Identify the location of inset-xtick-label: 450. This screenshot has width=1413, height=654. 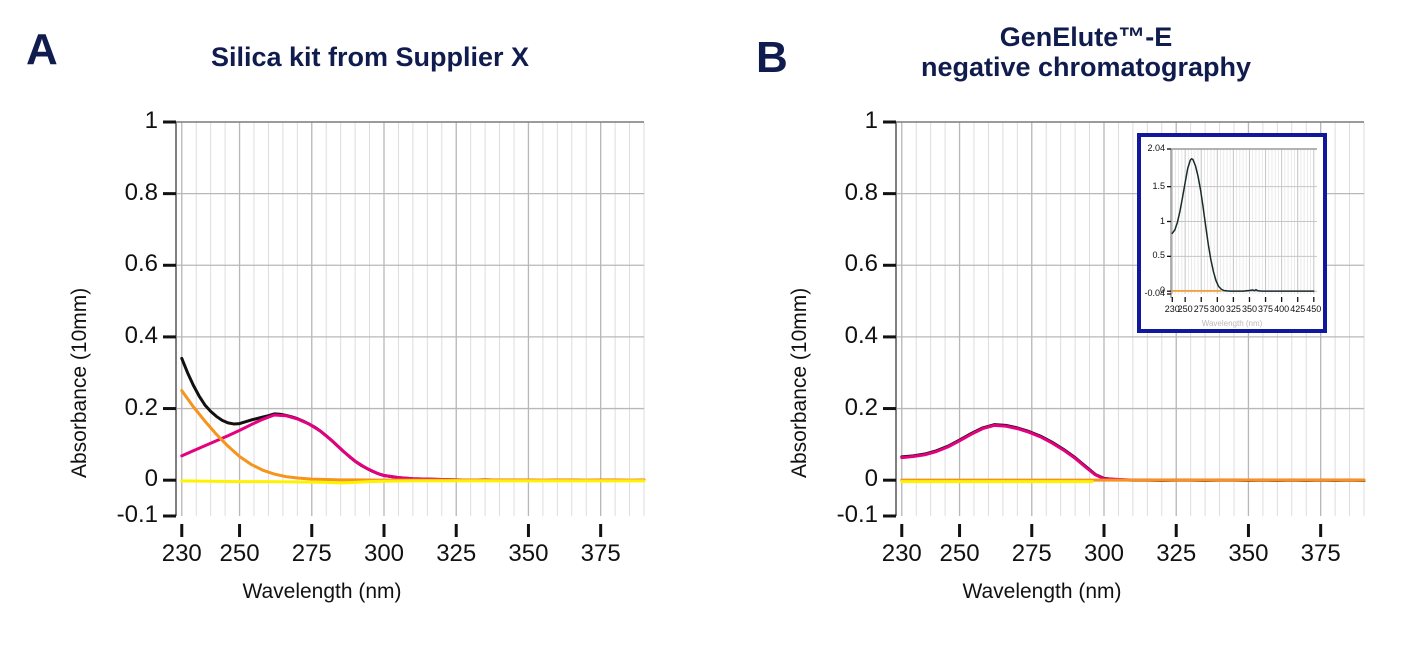
(1314, 309).